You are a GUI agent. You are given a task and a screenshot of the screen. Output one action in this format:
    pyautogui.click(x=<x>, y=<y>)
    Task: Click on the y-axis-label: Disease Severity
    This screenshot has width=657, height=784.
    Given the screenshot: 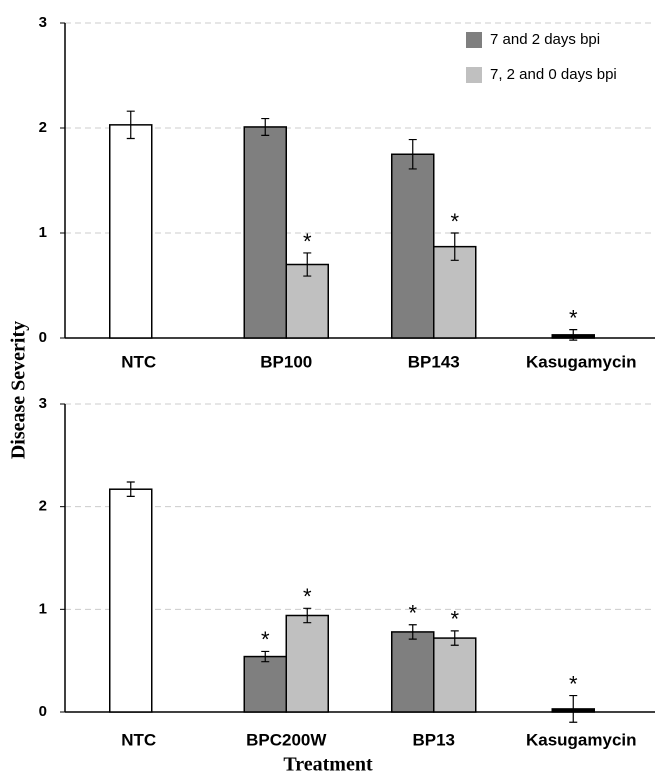 What is the action you would take?
    pyautogui.click(x=19, y=390)
    